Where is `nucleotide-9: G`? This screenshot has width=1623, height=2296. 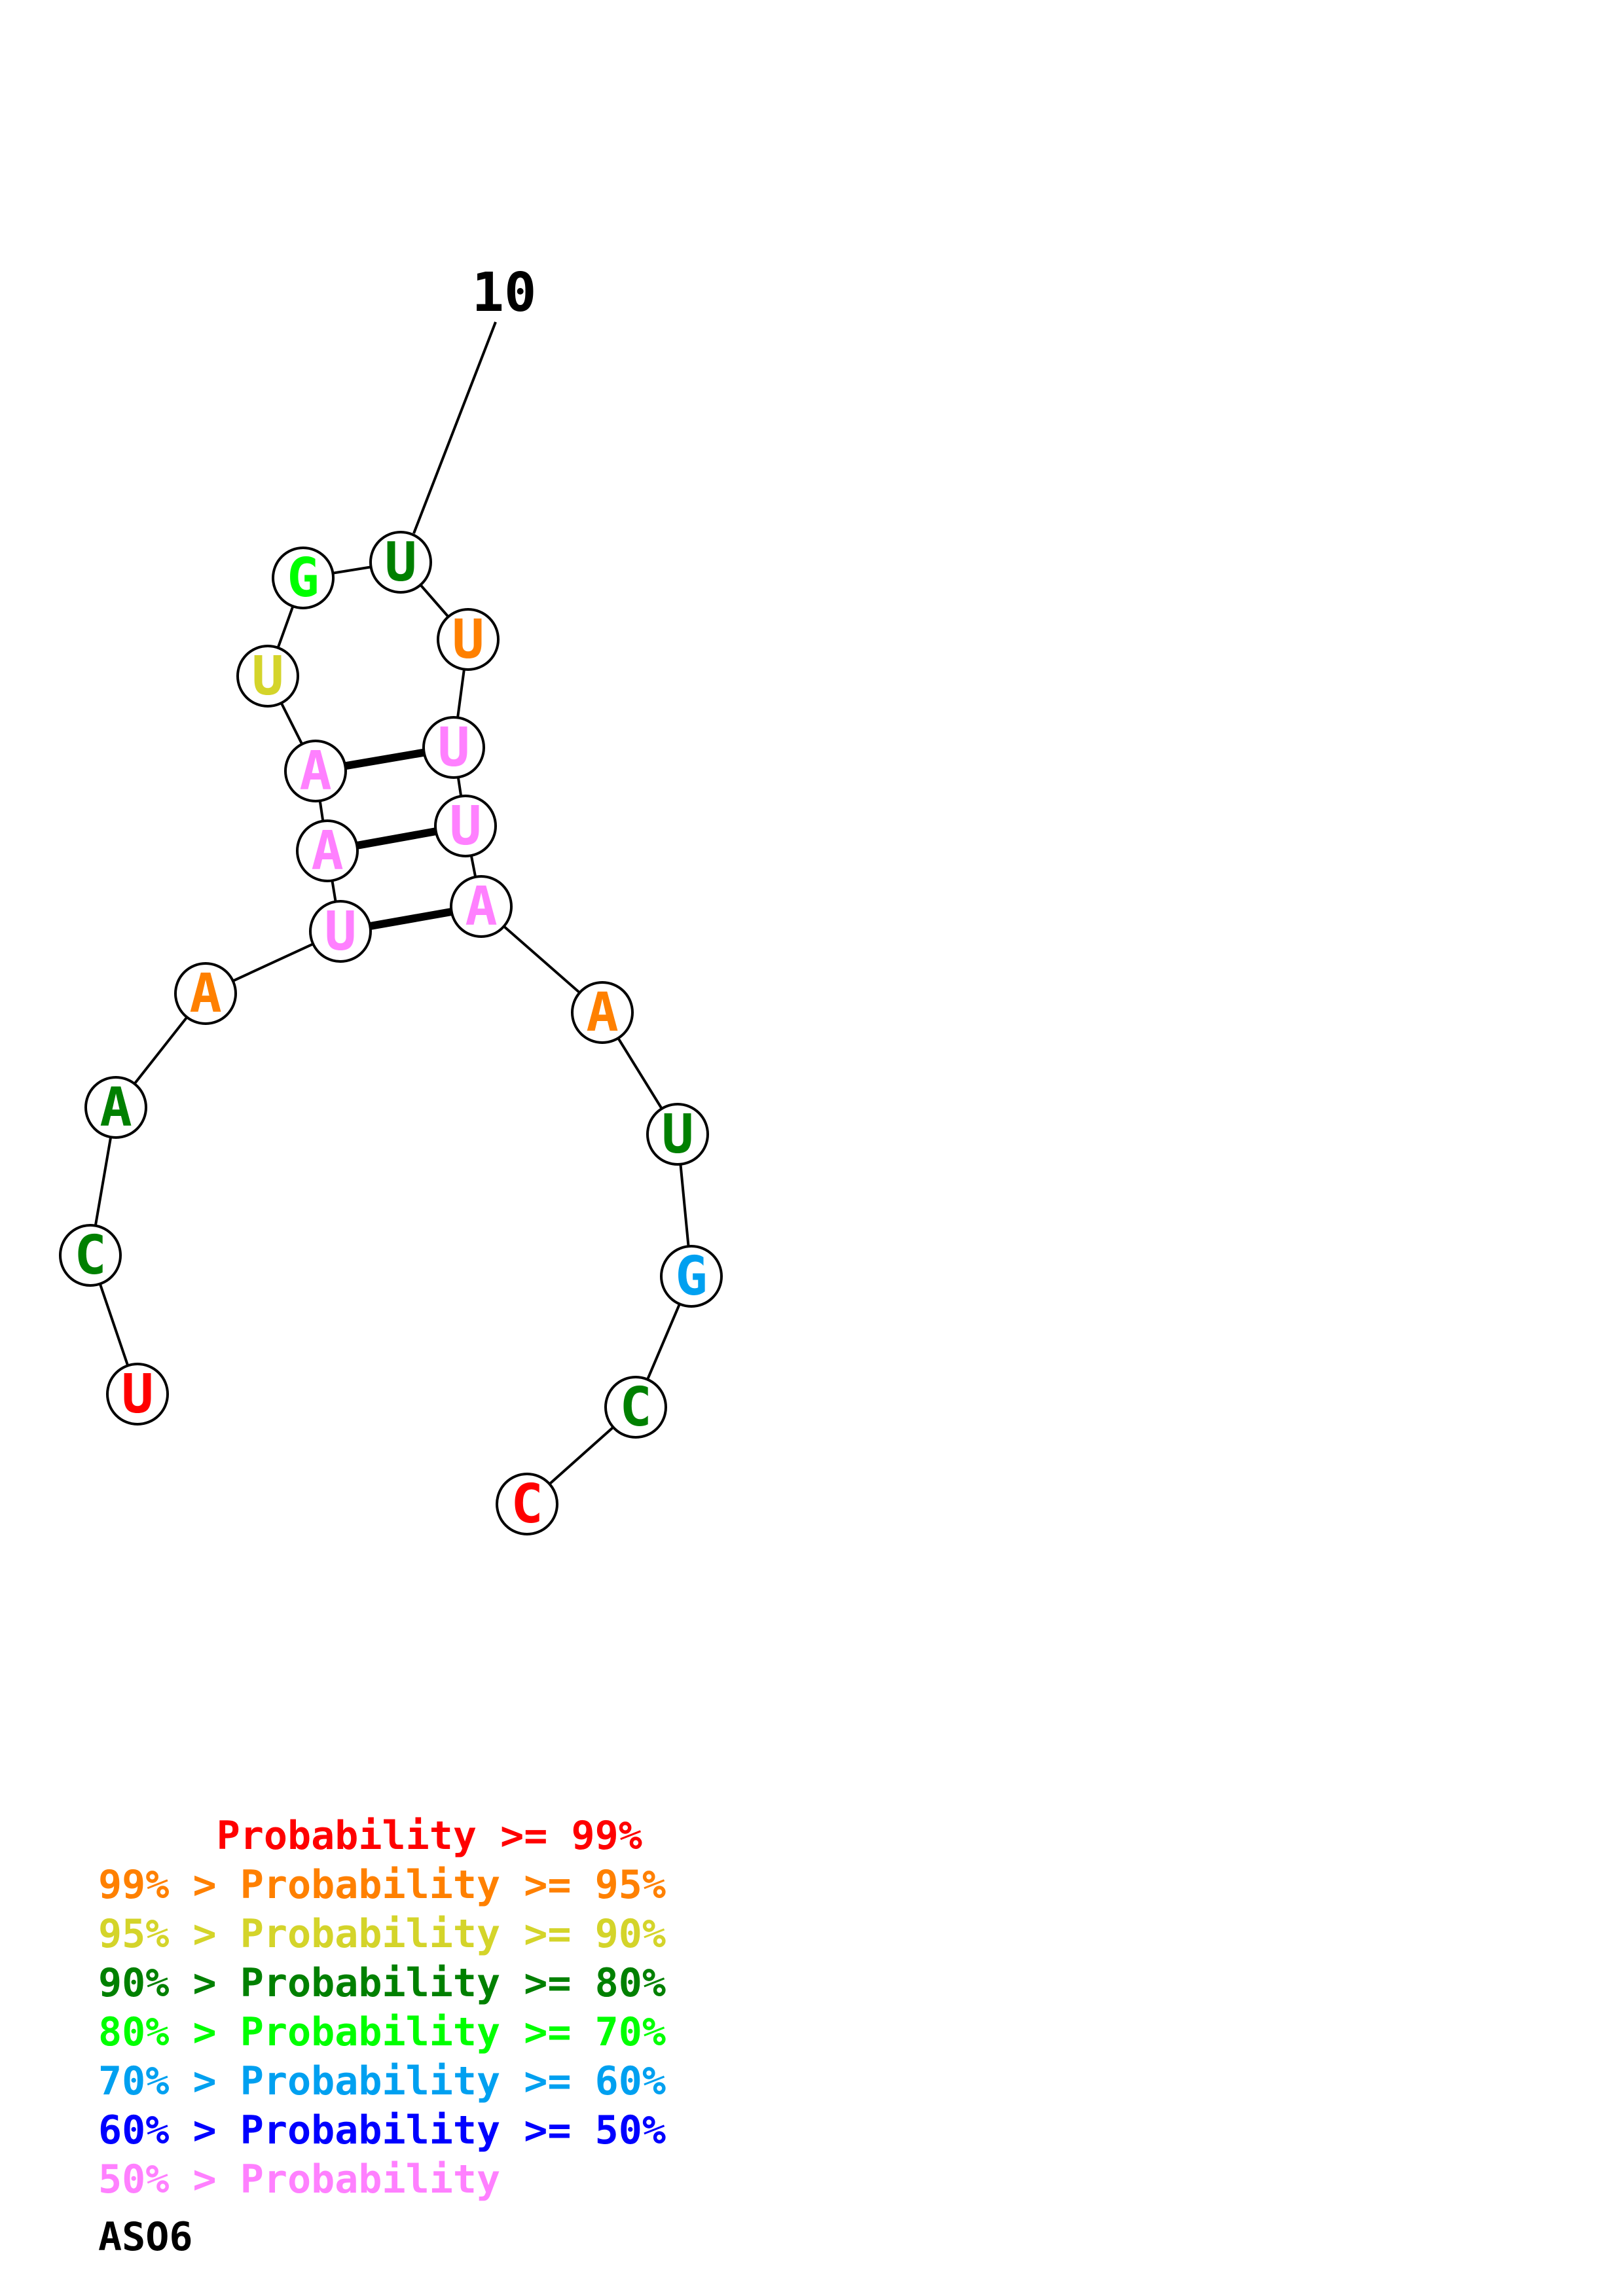
nucleotide-9: G is located at coordinates (303, 578).